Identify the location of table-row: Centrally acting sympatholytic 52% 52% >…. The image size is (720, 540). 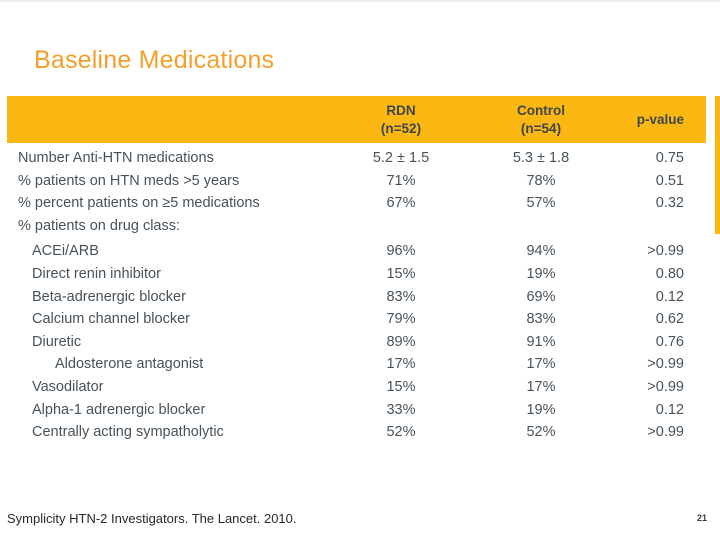
(356, 432).